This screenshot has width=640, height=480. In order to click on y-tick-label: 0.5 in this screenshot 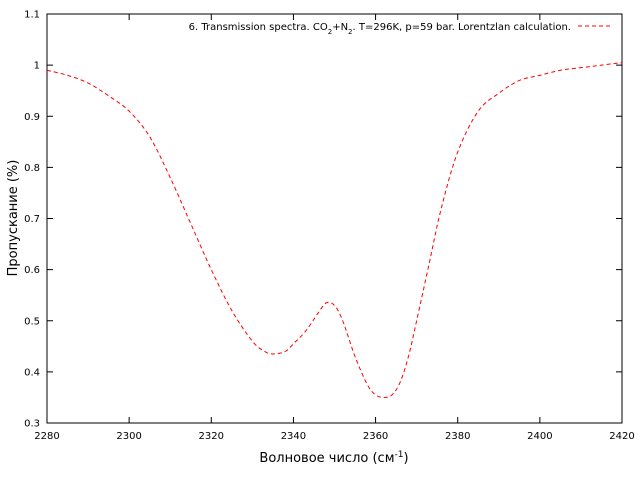, I will do `click(32, 321)`.